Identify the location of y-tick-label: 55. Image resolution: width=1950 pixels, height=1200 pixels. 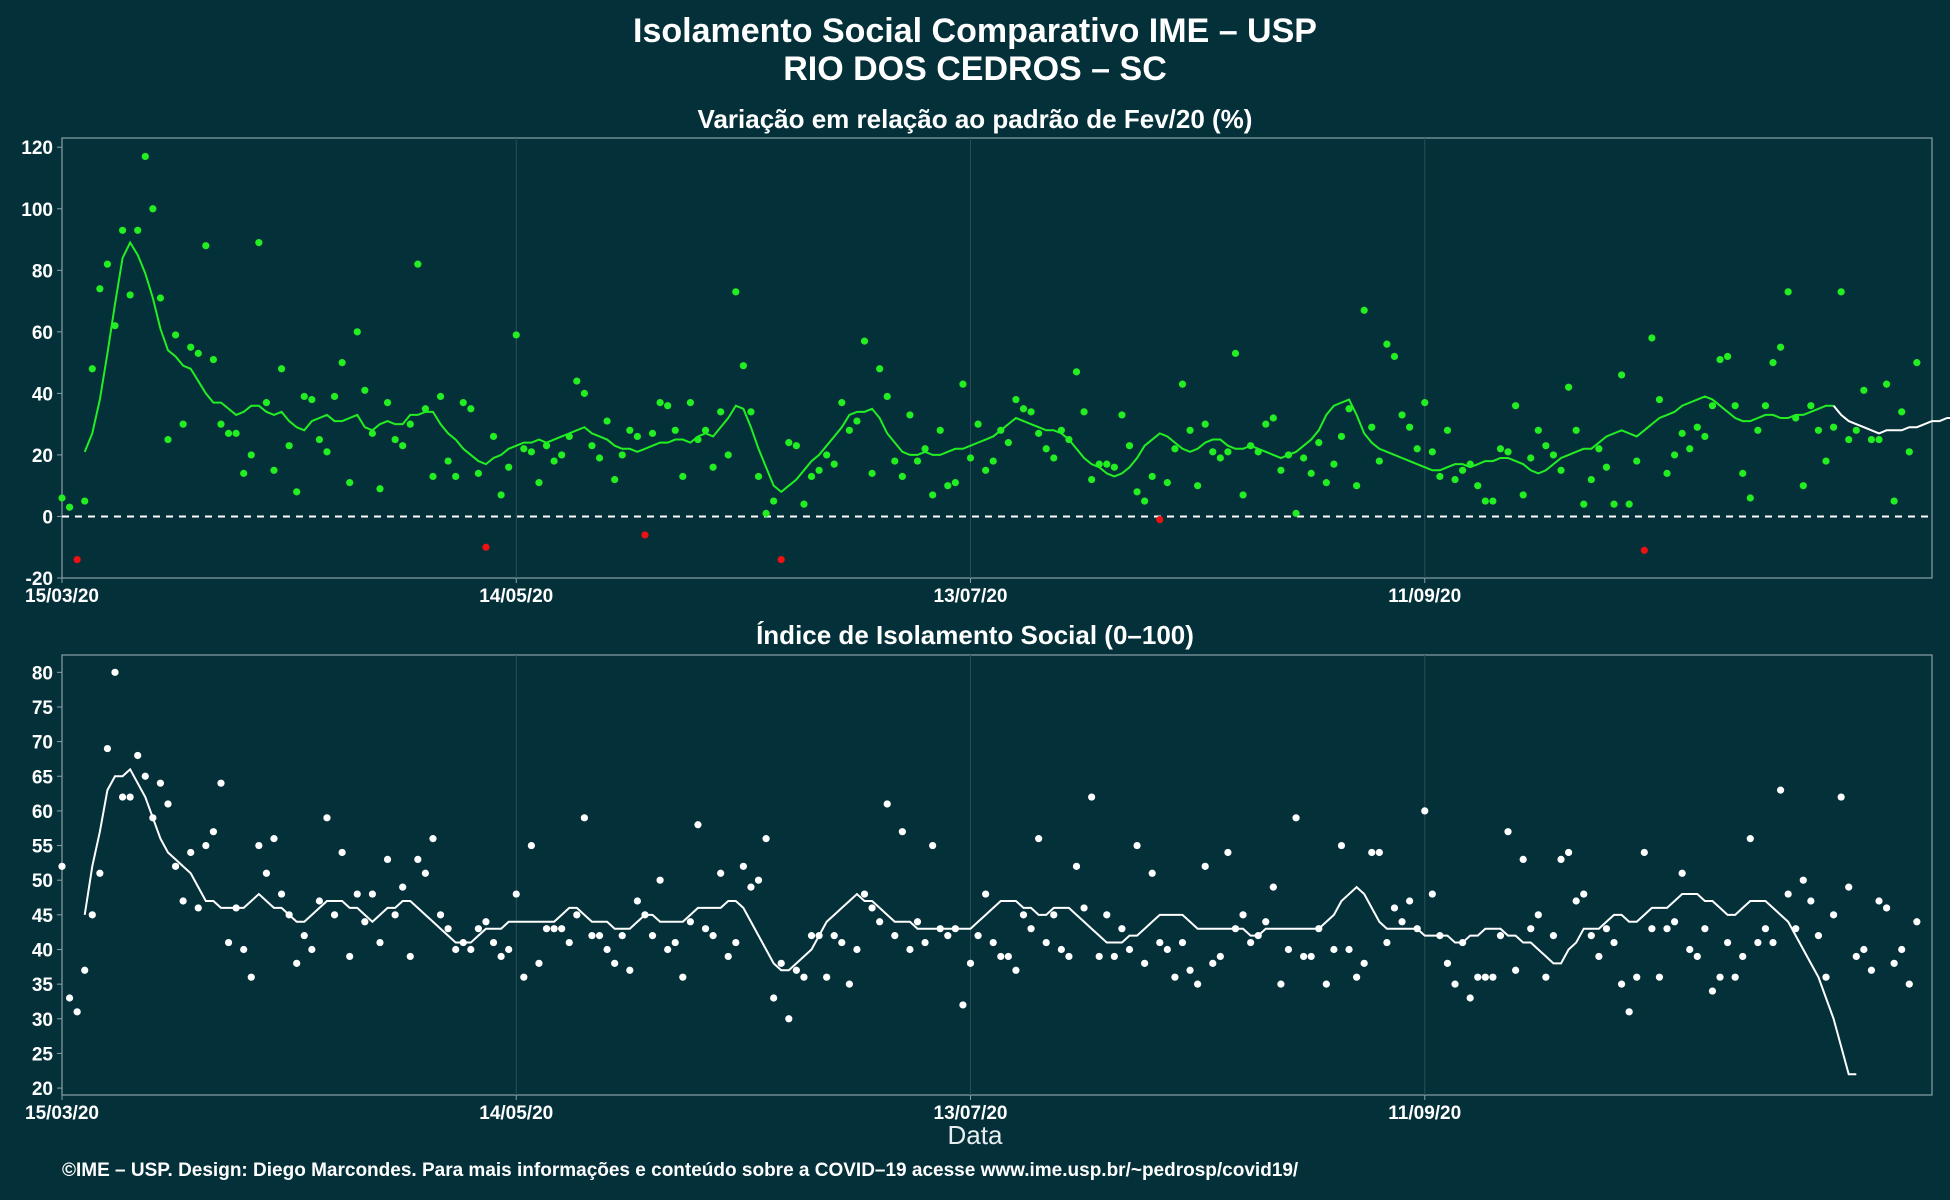
(43, 847).